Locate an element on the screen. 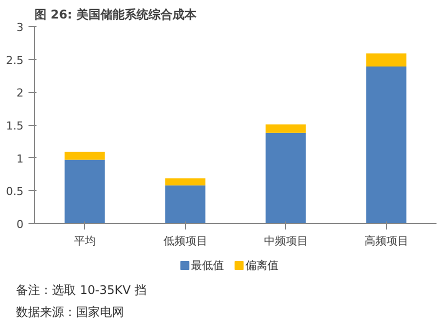 This screenshot has width=444, height=332. y-tick-label: 1 is located at coordinates (20, 159).